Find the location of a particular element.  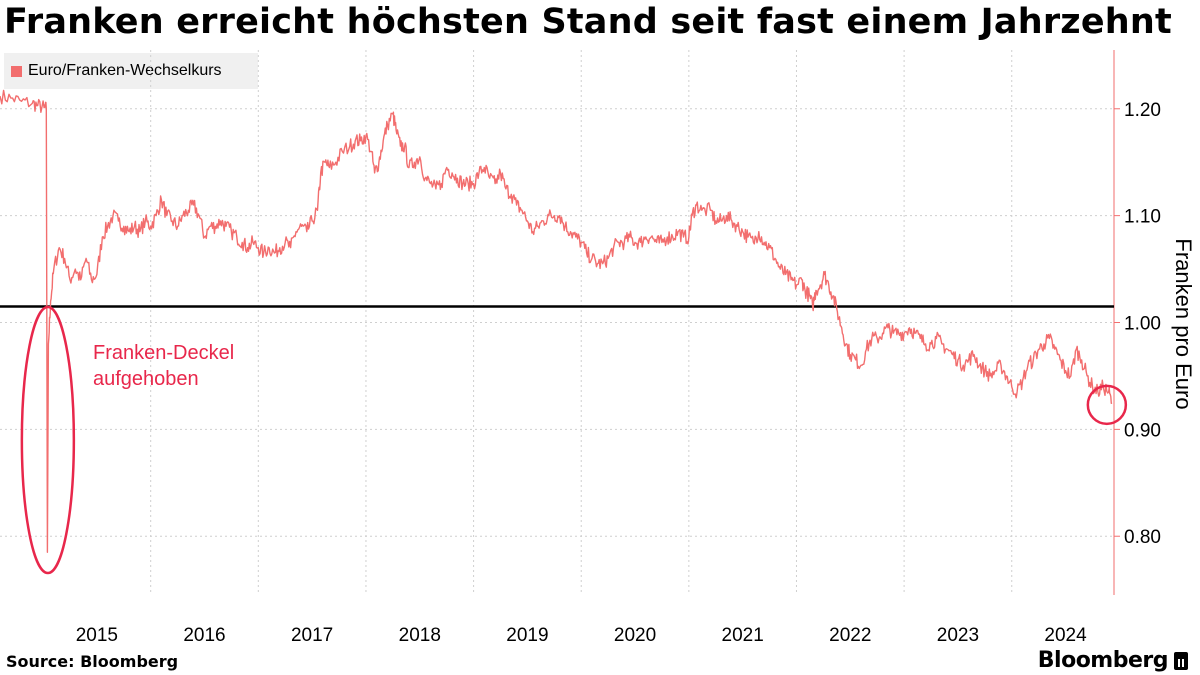

x-tick-label: 2015 is located at coordinates (97, 635).